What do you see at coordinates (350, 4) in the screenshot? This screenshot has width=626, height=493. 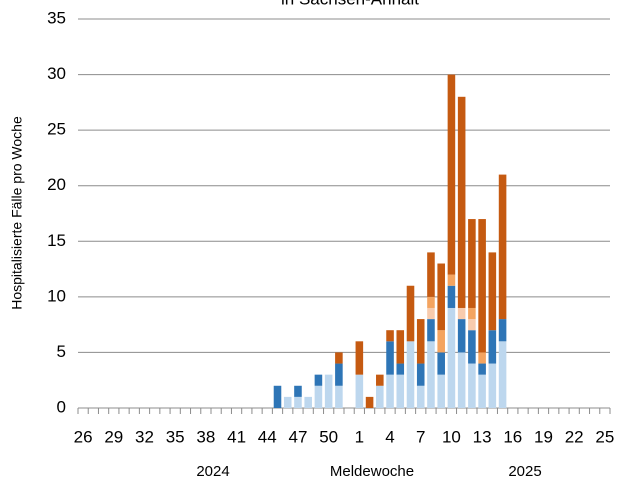 I see `chart-title: in Sachsen-Anhalt` at bounding box center [350, 4].